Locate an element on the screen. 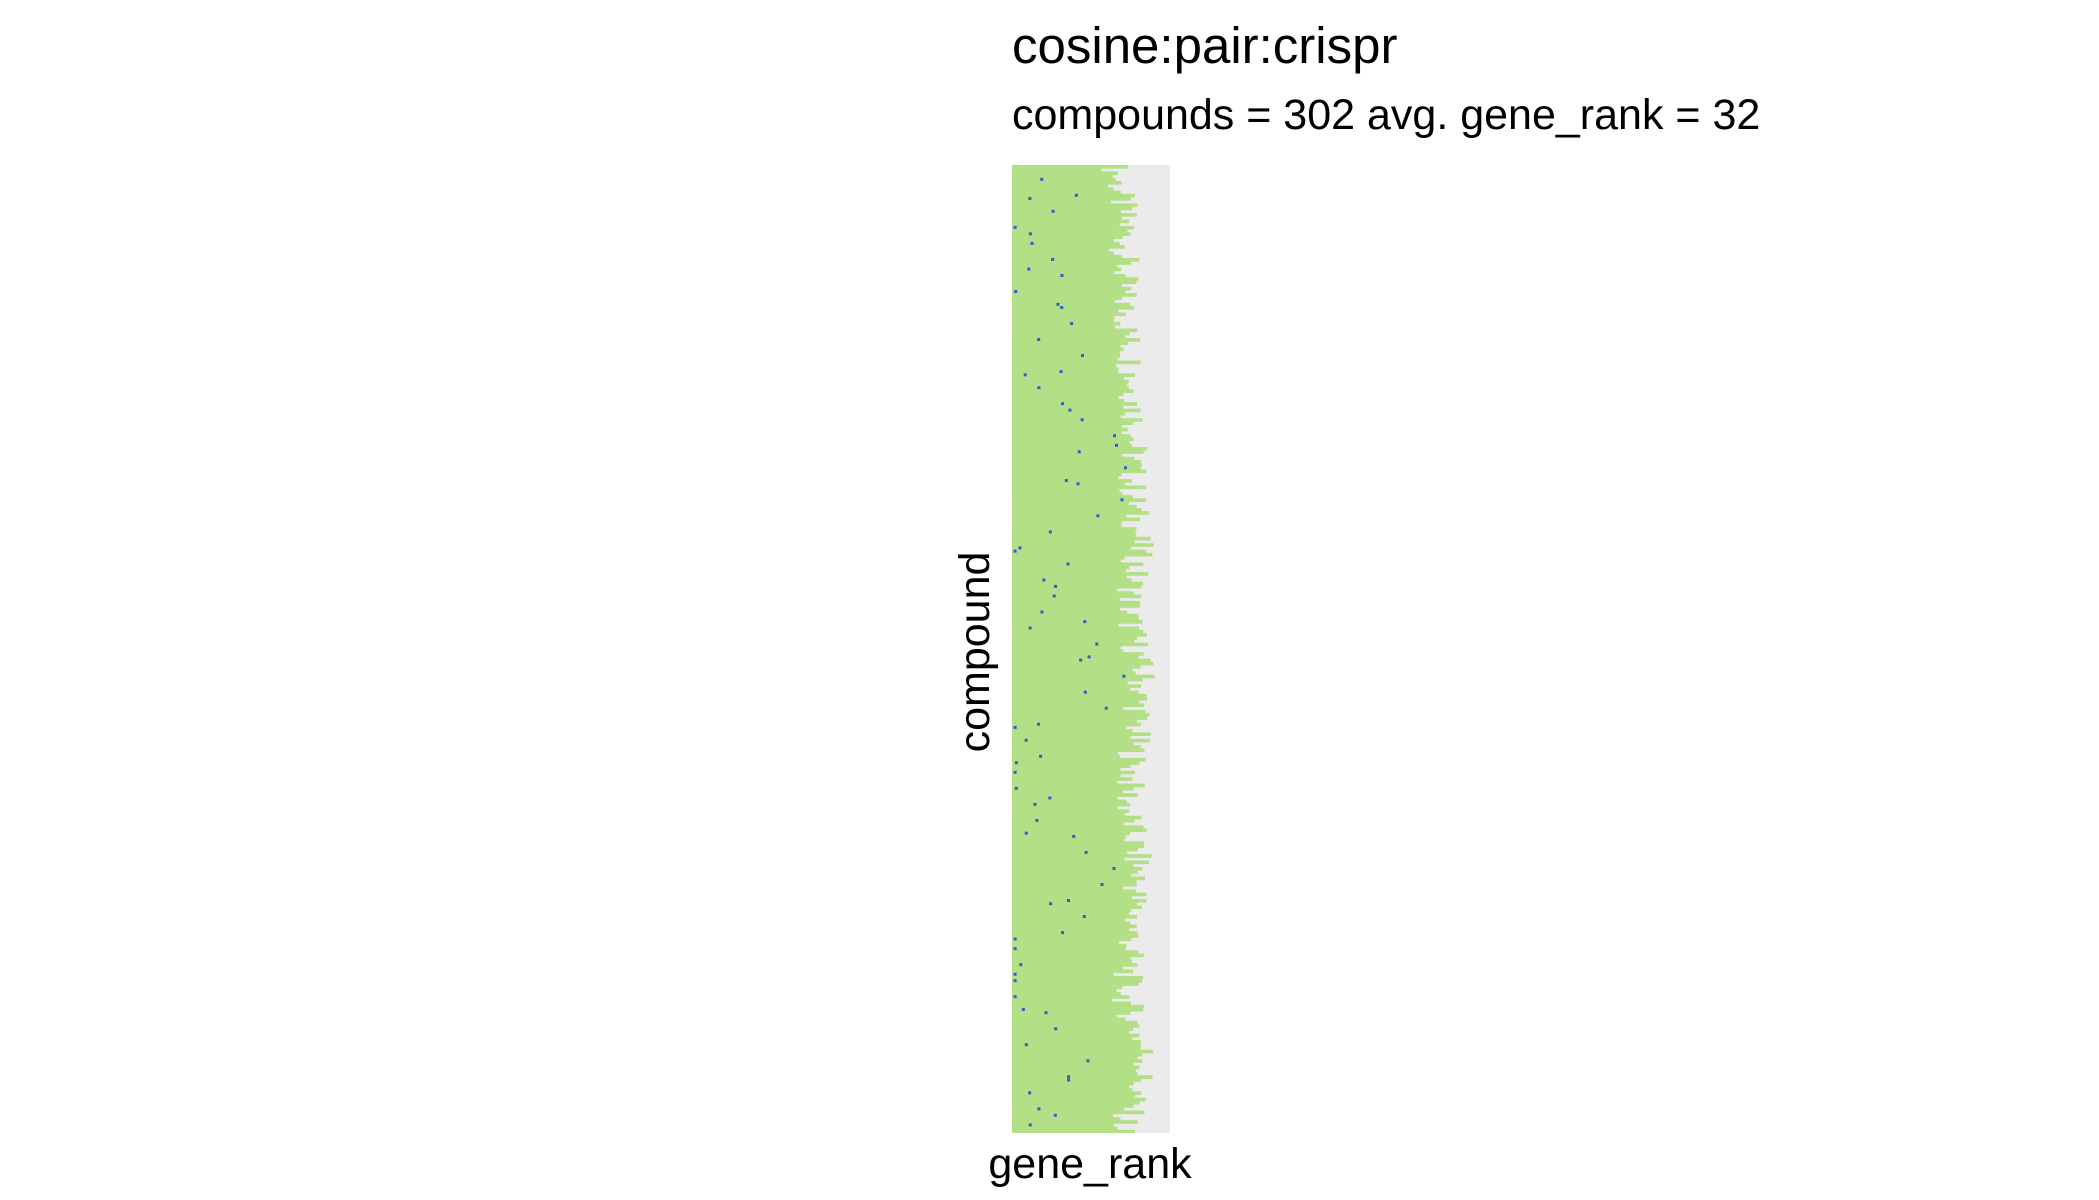  y-axis-label: compound is located at coordinates (975, 652).